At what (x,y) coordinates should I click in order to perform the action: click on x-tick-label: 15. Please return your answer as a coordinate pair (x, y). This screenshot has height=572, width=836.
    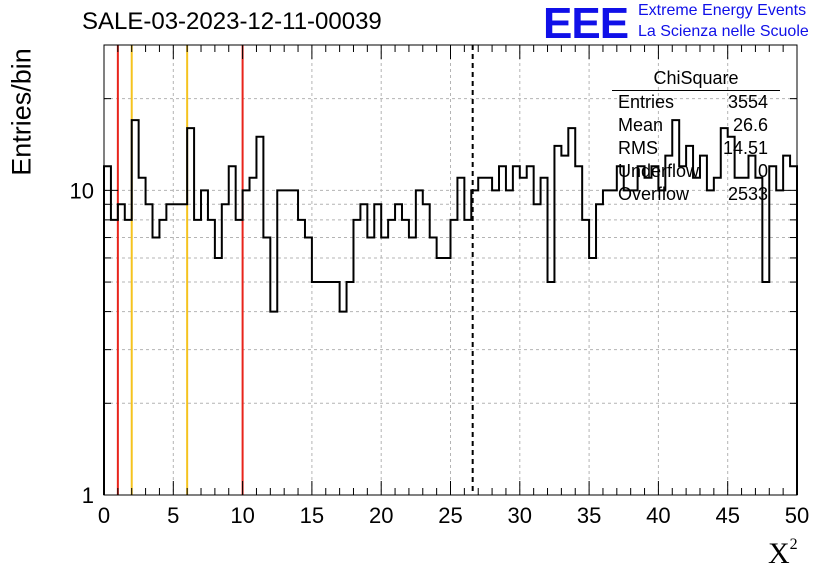
    Looking at the image, I should click on (312, 515).